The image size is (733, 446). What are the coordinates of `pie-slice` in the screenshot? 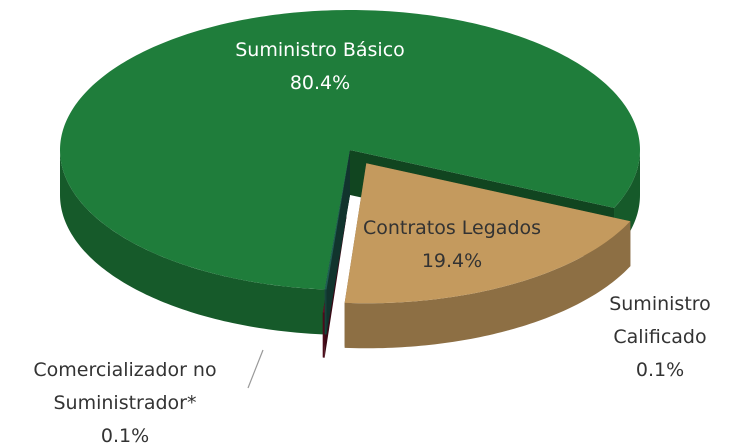 It's located at (337, 242).